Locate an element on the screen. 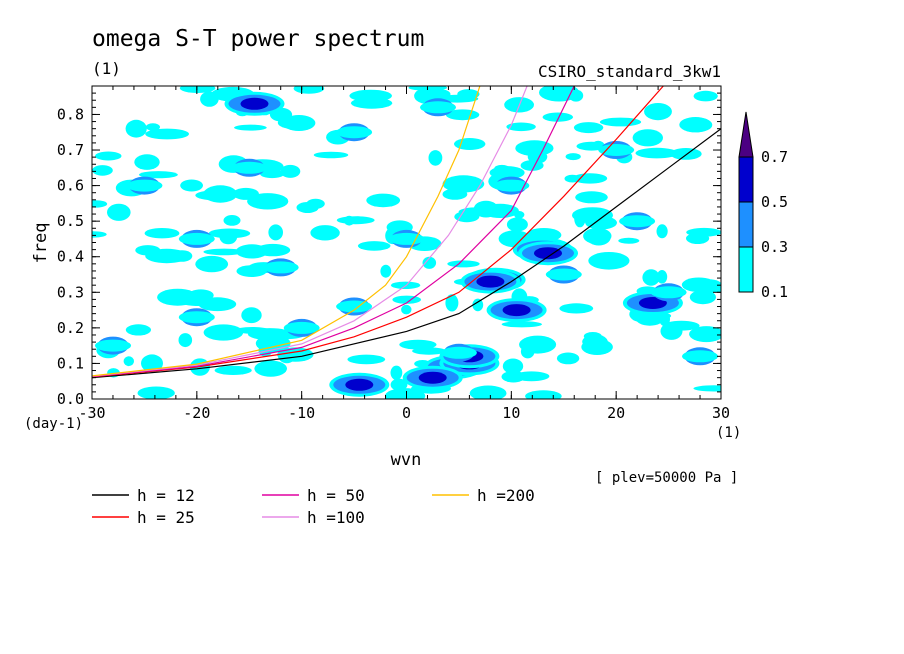 The height and width of the screenshot is (654, 904). x-axis-label: wvn is located at coordinates (406, 460).